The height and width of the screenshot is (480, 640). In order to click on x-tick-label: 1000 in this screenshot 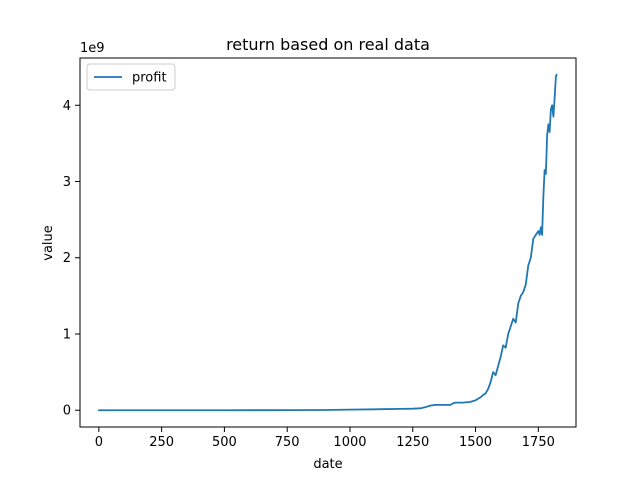, I will do `click(349, 442)`.